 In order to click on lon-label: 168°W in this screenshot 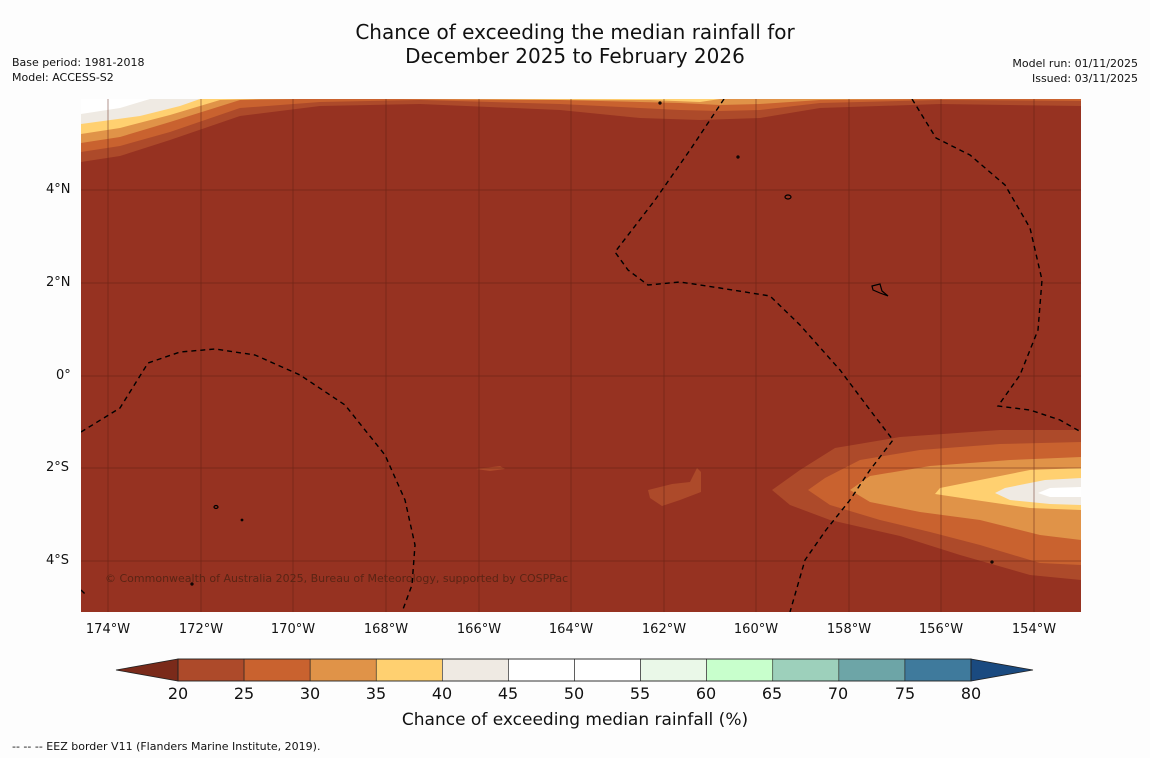, I will do `click(386, 629)`.